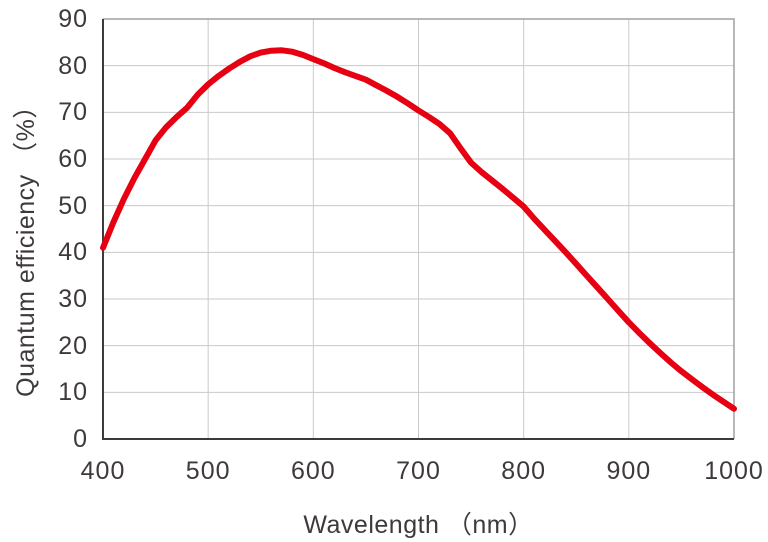  I want to click on y-tick-label-50: 50, so click(73, 205).